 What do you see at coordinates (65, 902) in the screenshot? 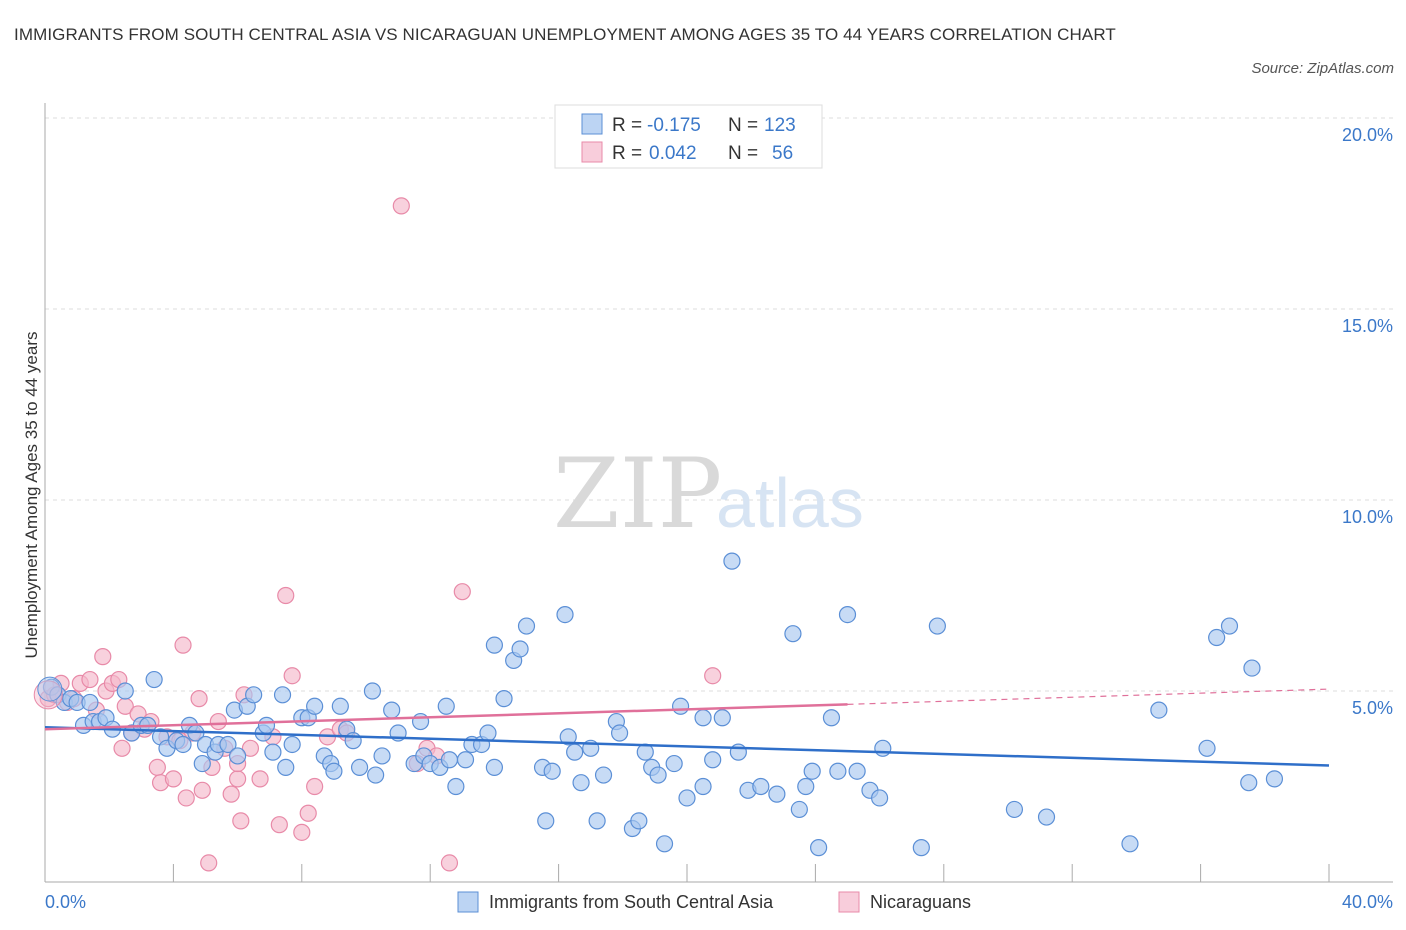
I see `x-tick-label-min: 0.0%` at bounding box center [65, 902].